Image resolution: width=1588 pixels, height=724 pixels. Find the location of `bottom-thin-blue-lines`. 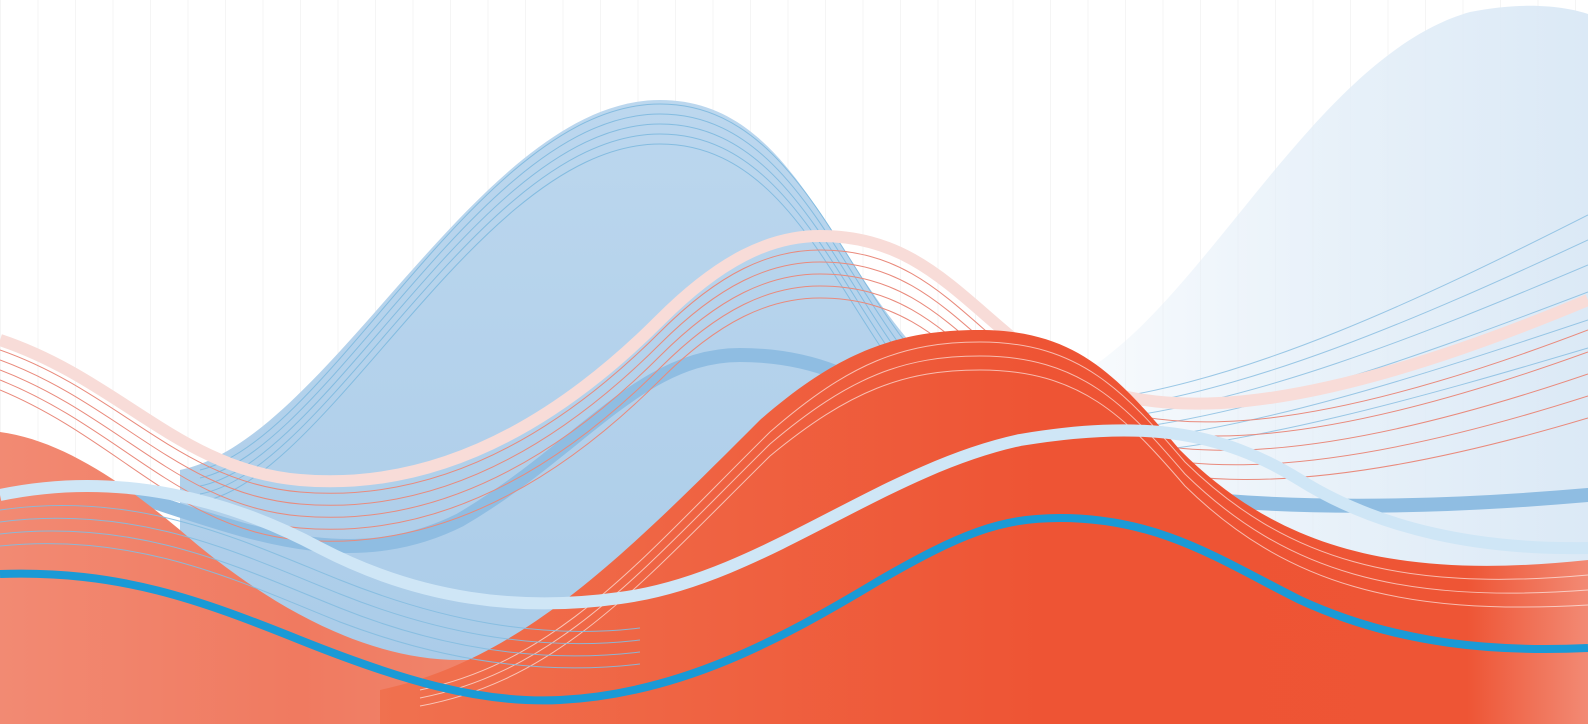

bottom-thin-blue-lines is located at coordinates (320, 586).